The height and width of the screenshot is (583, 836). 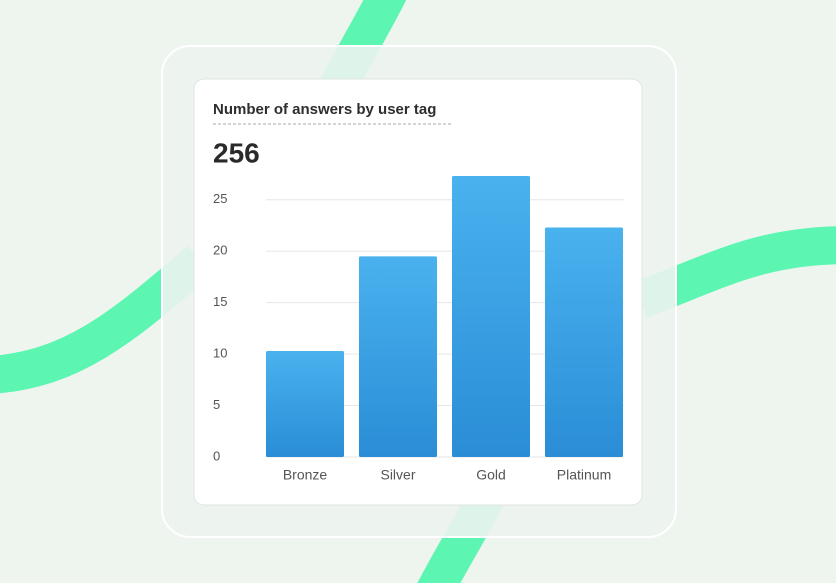 I want to click on x-tick-label: Silver, so click(x=397, y=475).